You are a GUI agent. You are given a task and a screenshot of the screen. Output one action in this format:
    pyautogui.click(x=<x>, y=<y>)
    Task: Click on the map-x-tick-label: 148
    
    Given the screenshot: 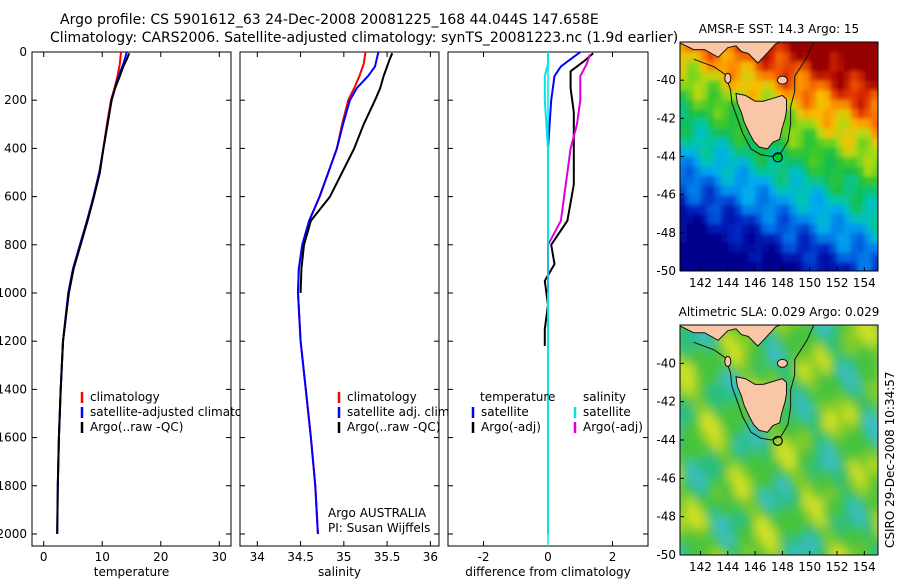 What is the action you would take?
    pyautogui.click(x=782, y=283)
    